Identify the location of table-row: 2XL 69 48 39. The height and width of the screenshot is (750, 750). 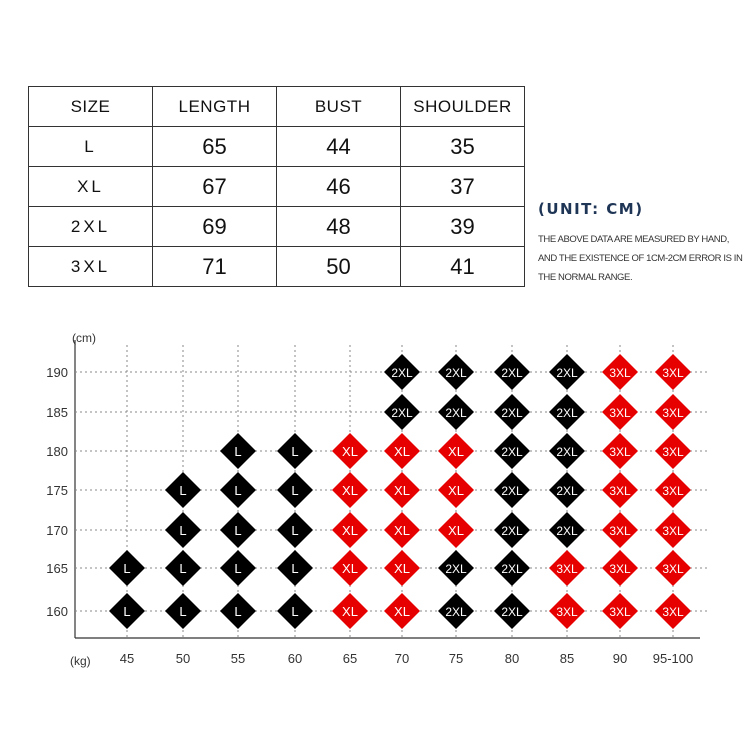
(276, 226).